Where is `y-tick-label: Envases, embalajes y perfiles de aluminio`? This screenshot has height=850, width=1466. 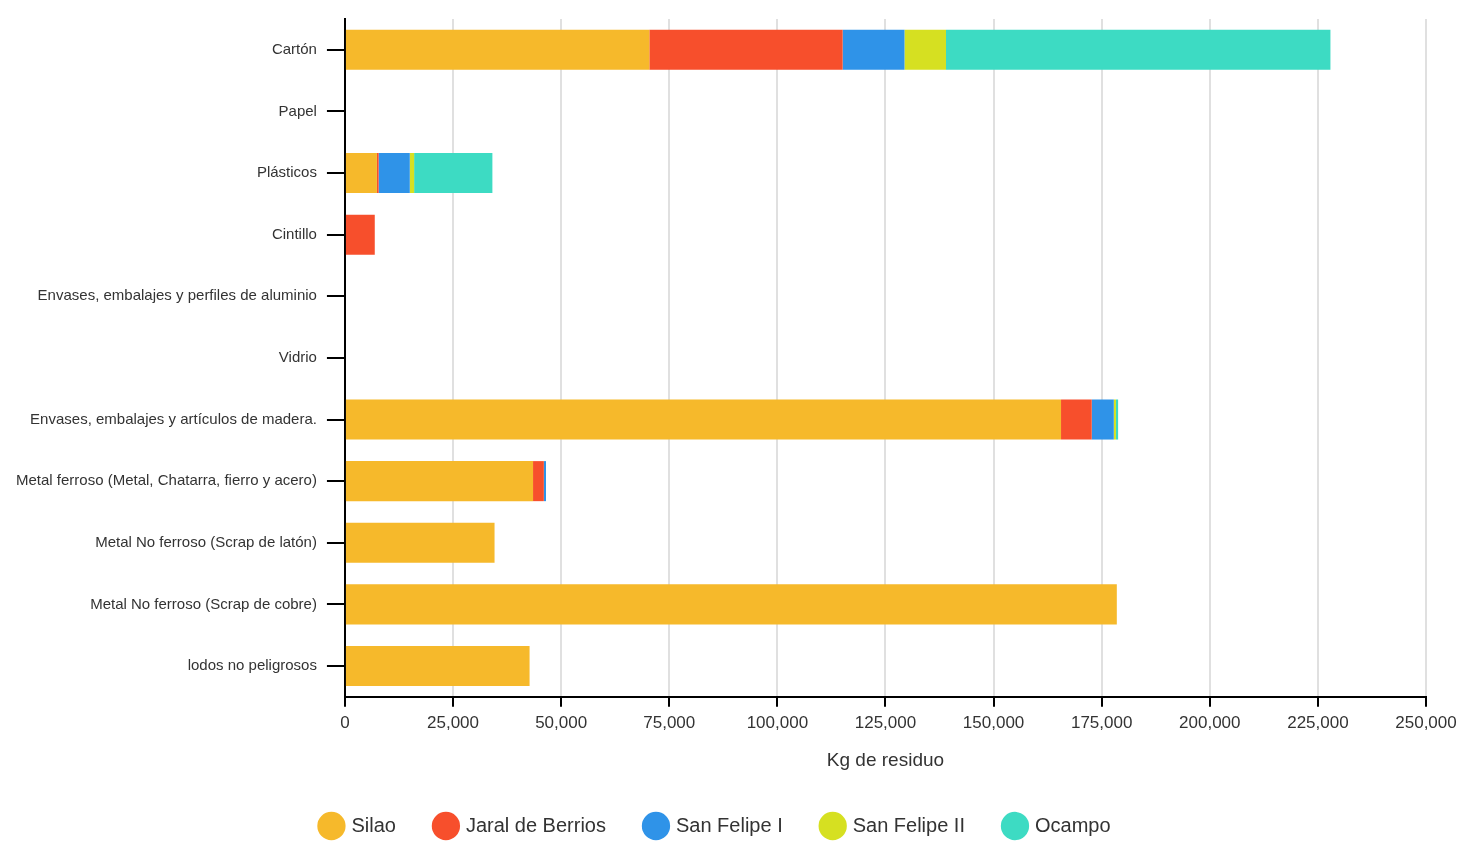
y-tick-label: Envases, embalajes y perfiles de aluminio is located at coordinates (177, 295).